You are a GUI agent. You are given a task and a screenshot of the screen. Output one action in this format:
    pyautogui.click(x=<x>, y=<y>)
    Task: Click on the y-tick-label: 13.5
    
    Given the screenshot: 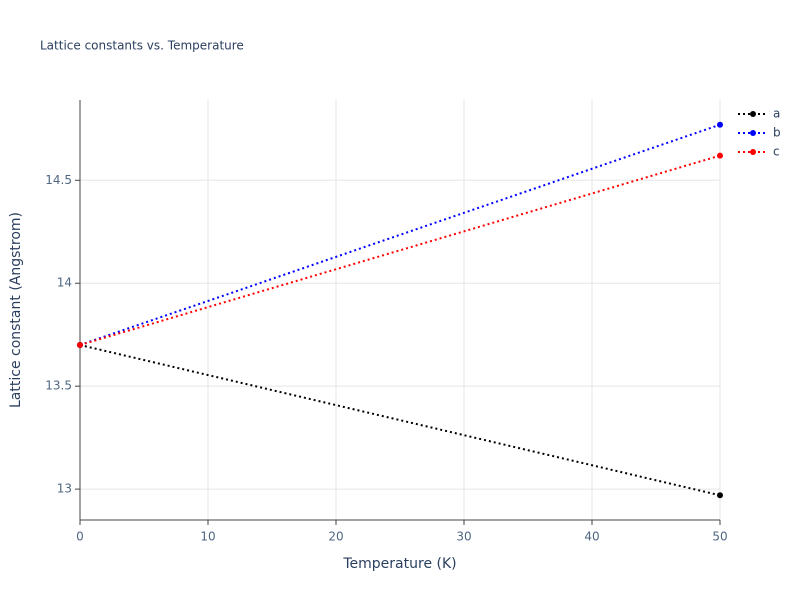 What is the action you would take?
    pyautogui.click(x=58, y=386)
    